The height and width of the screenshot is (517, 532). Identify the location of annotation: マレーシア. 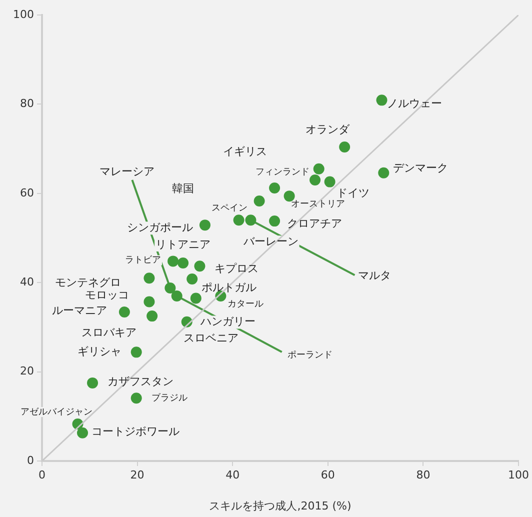
(127, 171).